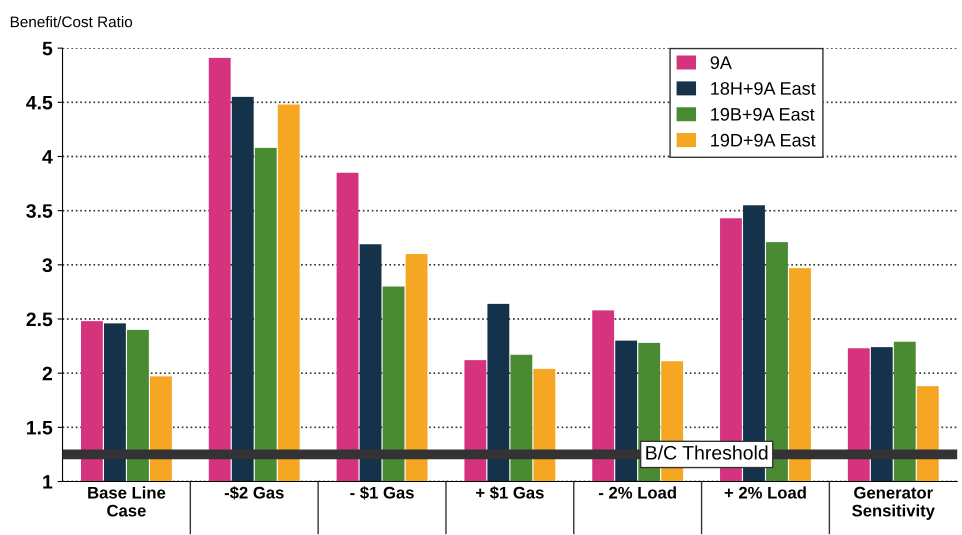 The image size is (962, 535). What do you see at coordinates (127, 501) in the screenshot?
I see `x-tick-label: Base Line Case` at bounding box center [127, 501].